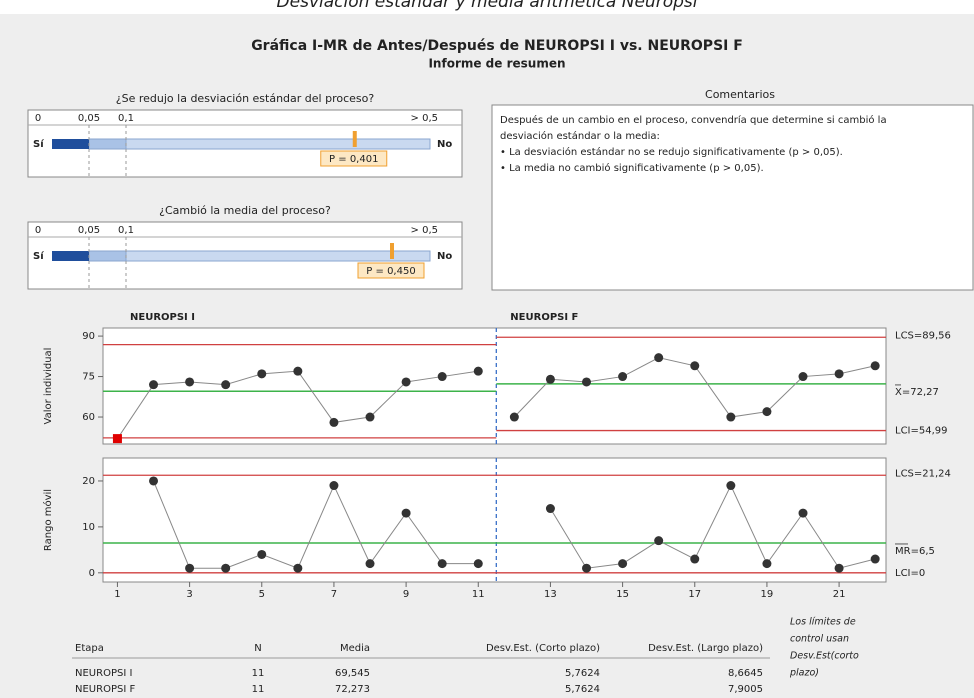 The image size is (974, 698). I want to click on limit-label: LCS=21,24, so click(923, 473).